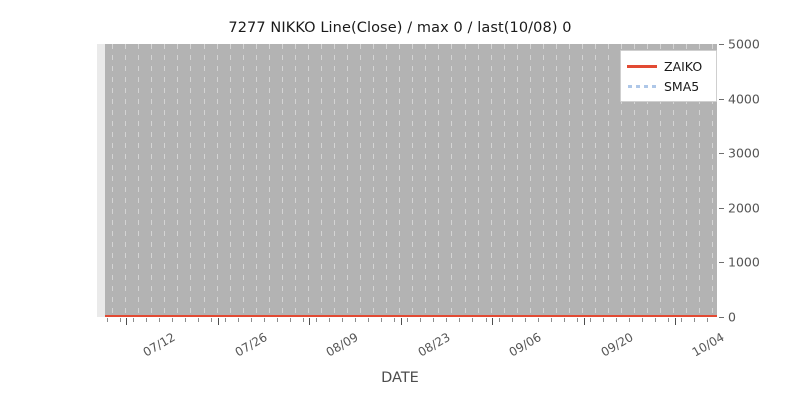 This screenshot has width=800, height=400. What do you see at coordinates (683, 66) in the screenshot?
I see `legend-label-zaiko: ZAIKO` at bounding box center [683, 66].